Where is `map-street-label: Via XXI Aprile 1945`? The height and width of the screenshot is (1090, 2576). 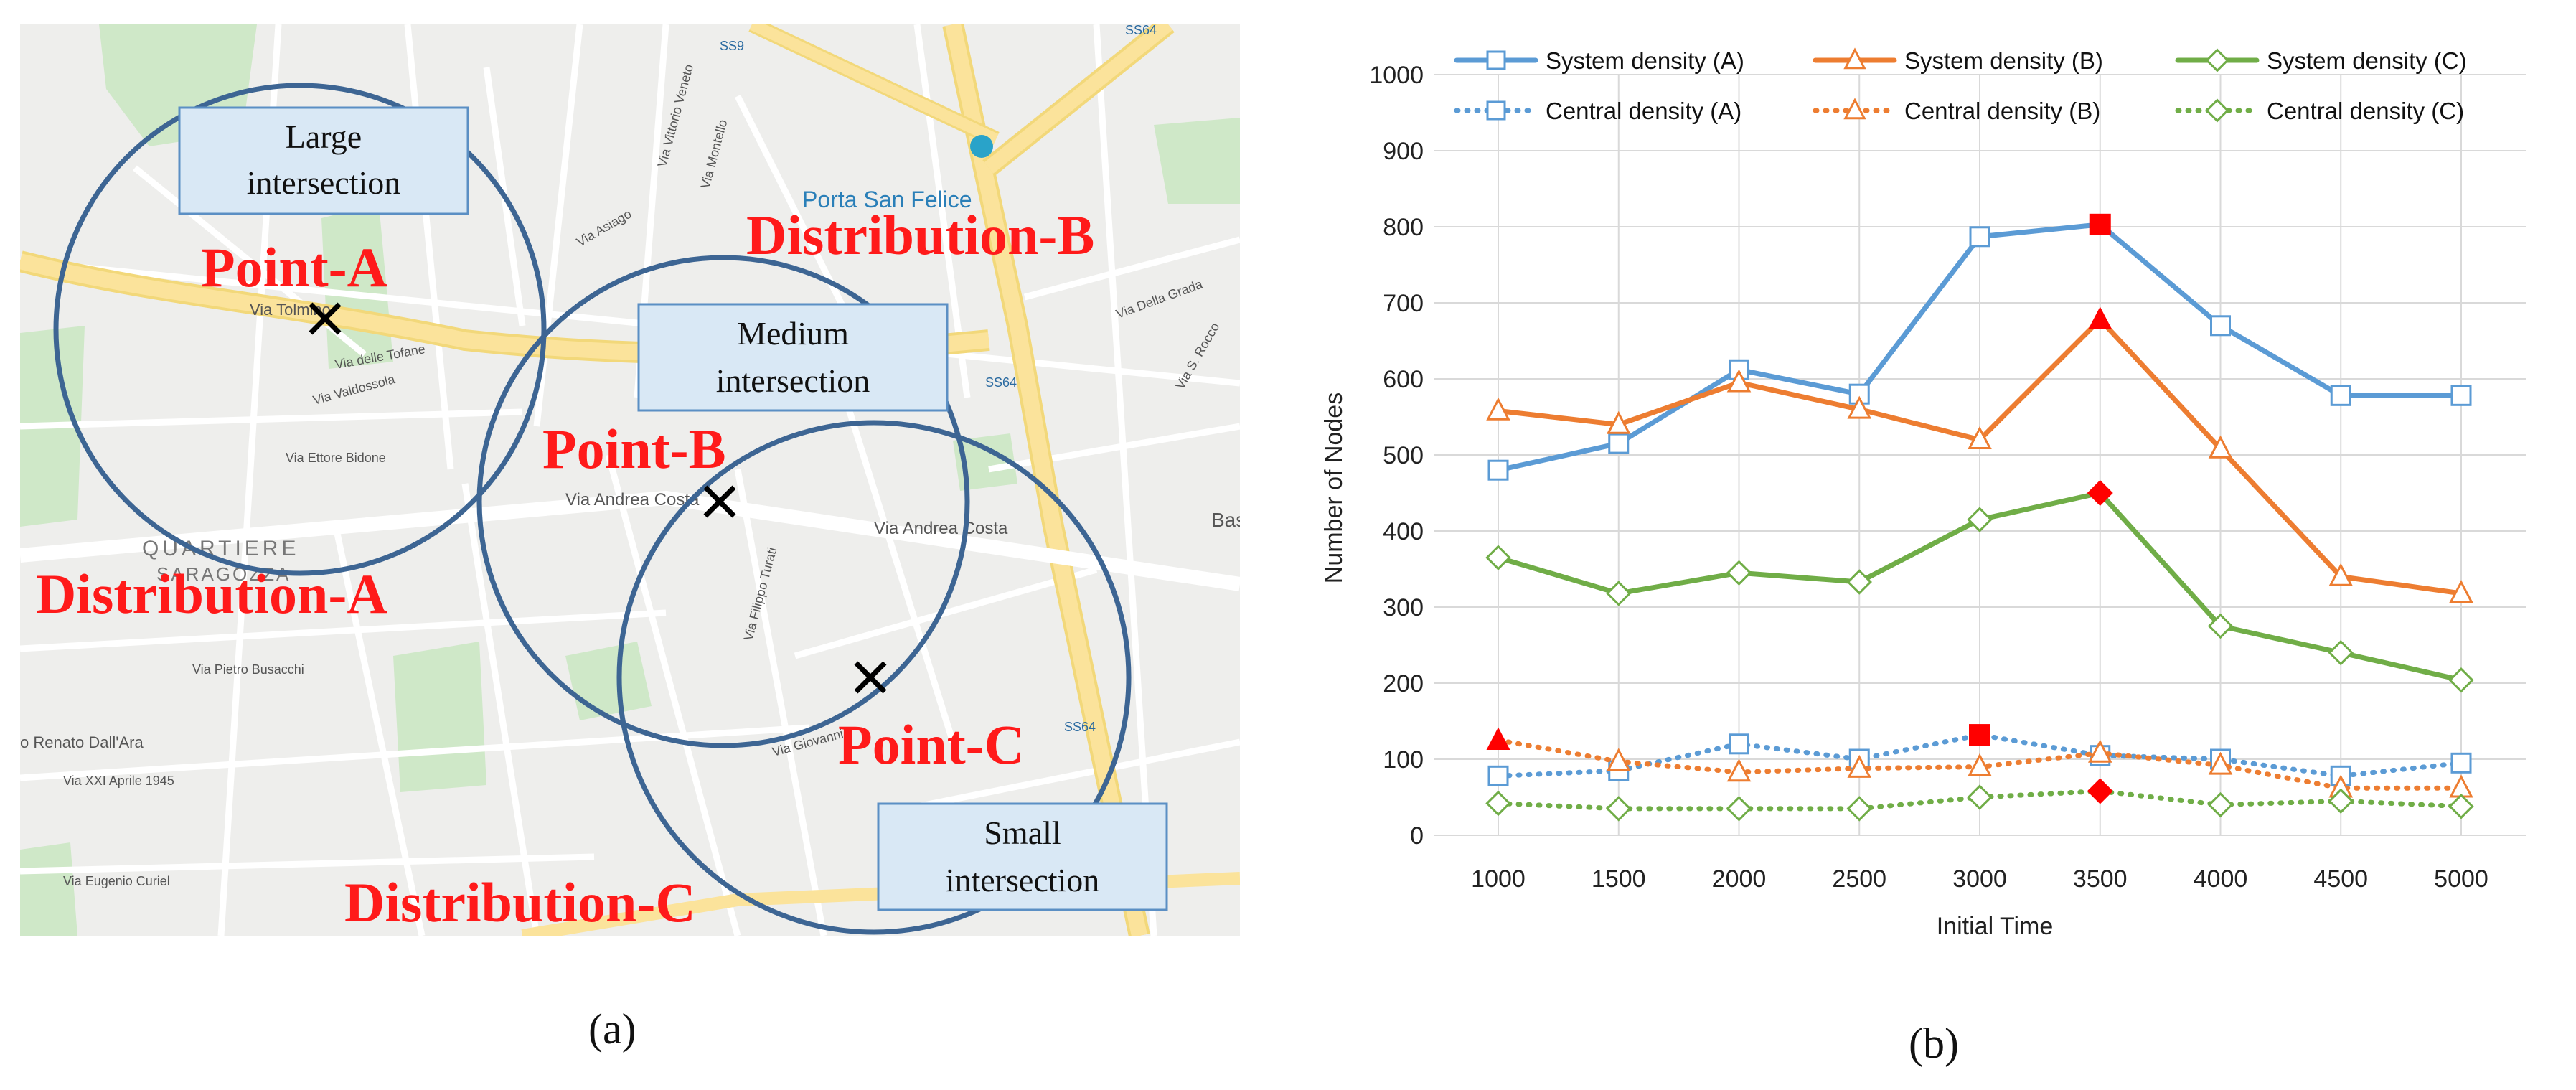
map-street-label: Via XXI Aprile 1945 is located at coordinates (118, 781).